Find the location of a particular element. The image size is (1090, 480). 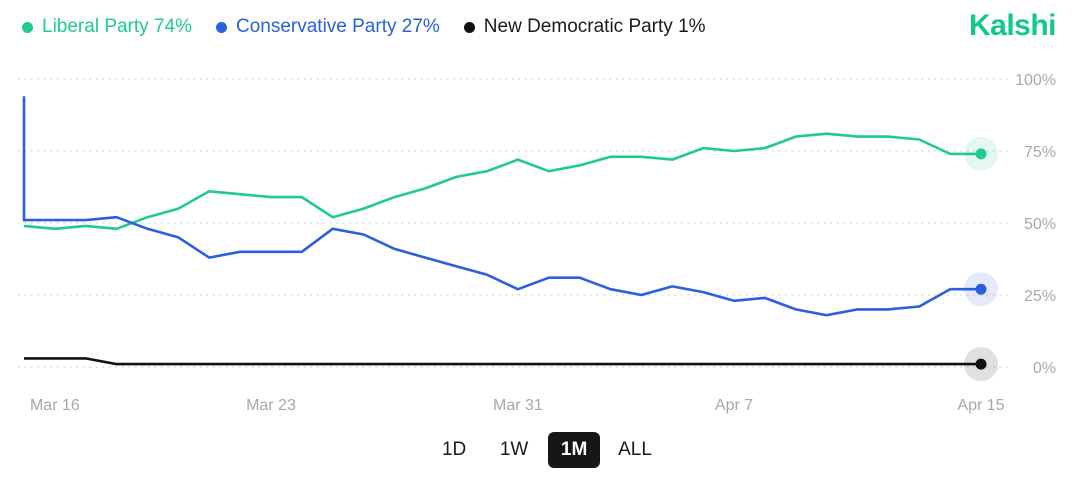

y-axis: 100% 75% 50% 25% 0% is located at coordinates (1035, 224).